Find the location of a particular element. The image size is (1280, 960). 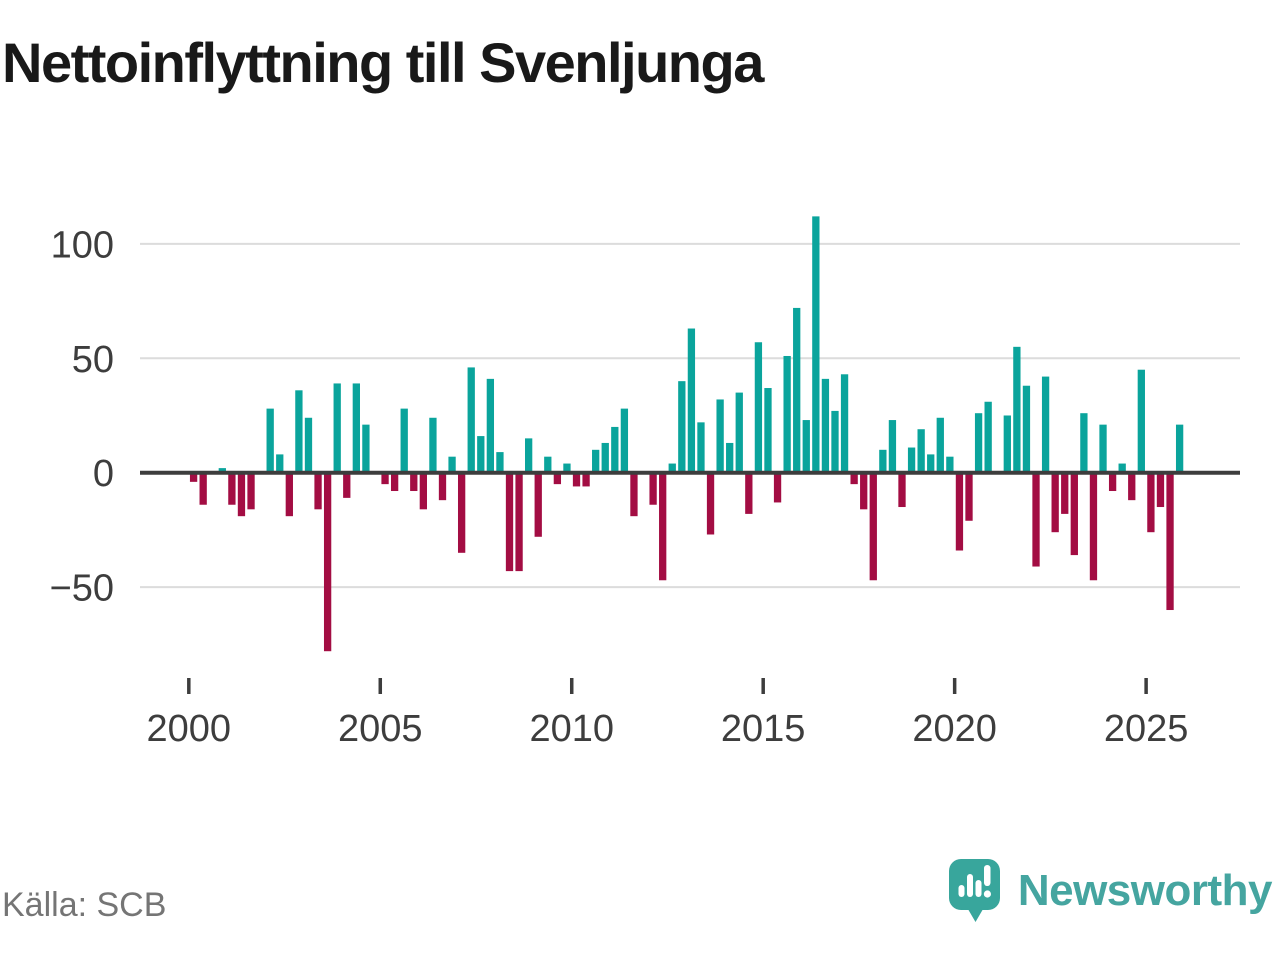

bar-2016-Q4 is located at coordinates (835, 441).